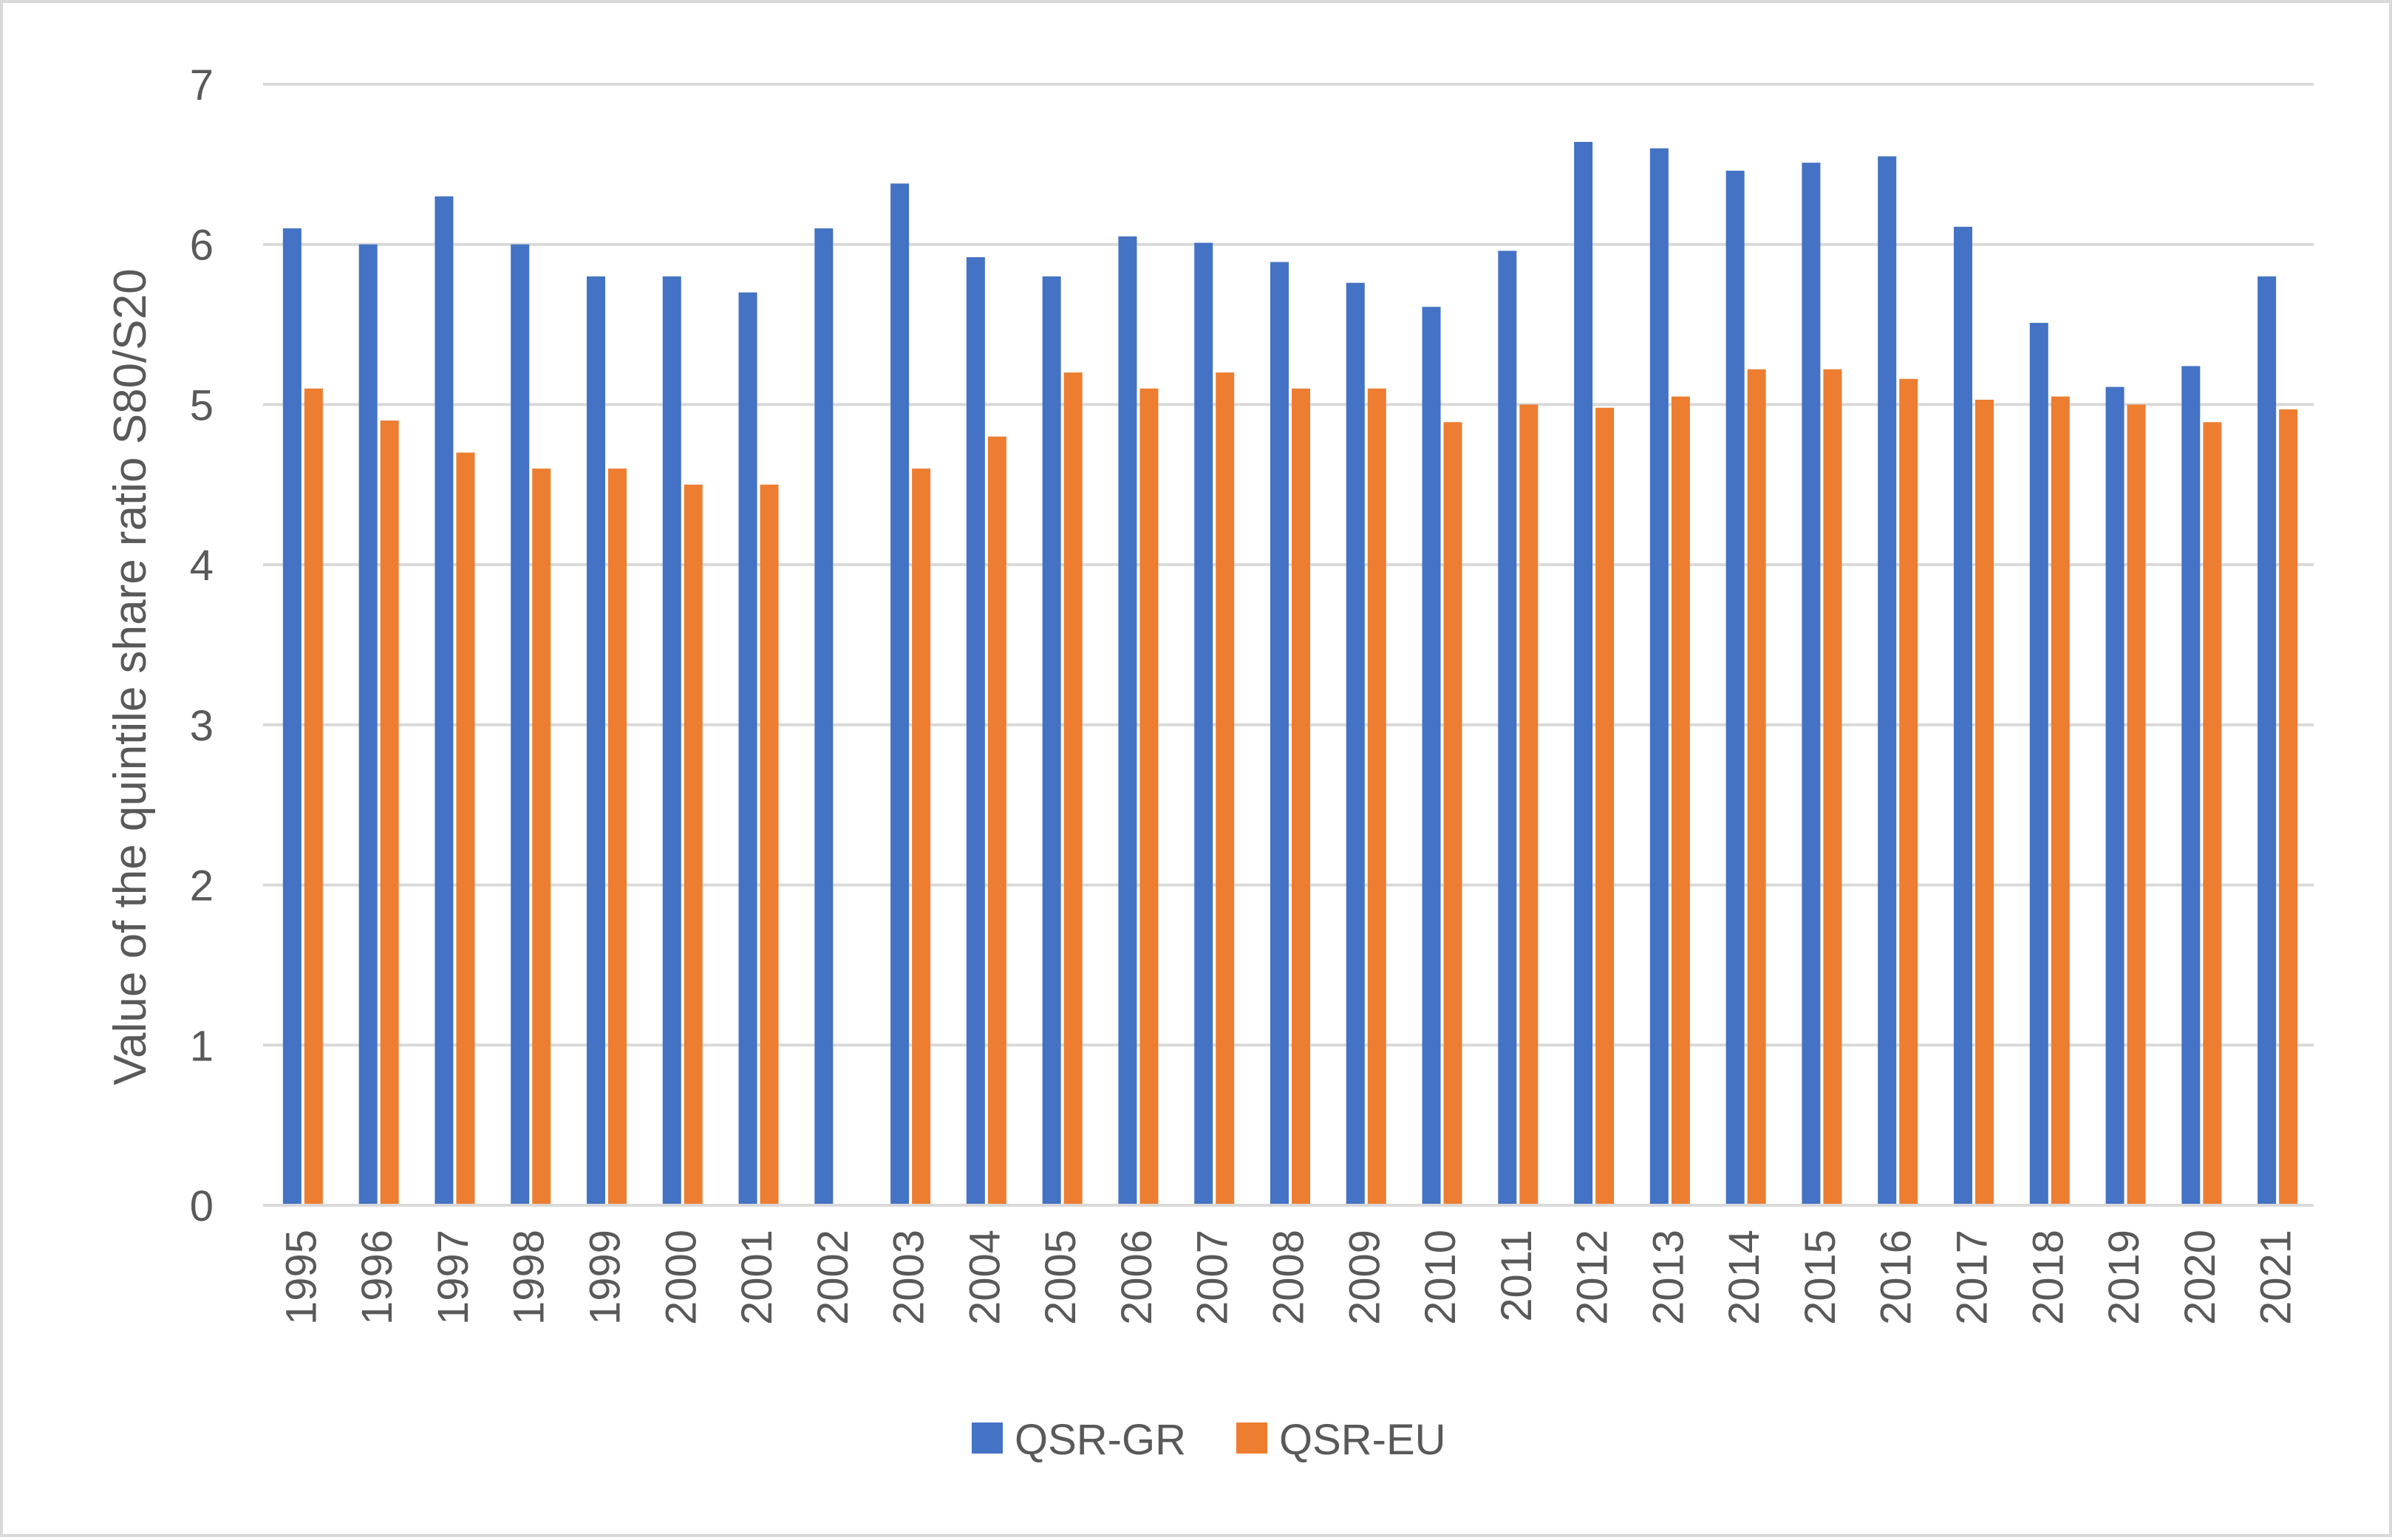 This screenshot has width=2392, height=1540. I want to click on x-tick-label: 2013, so click(1668, 1277).